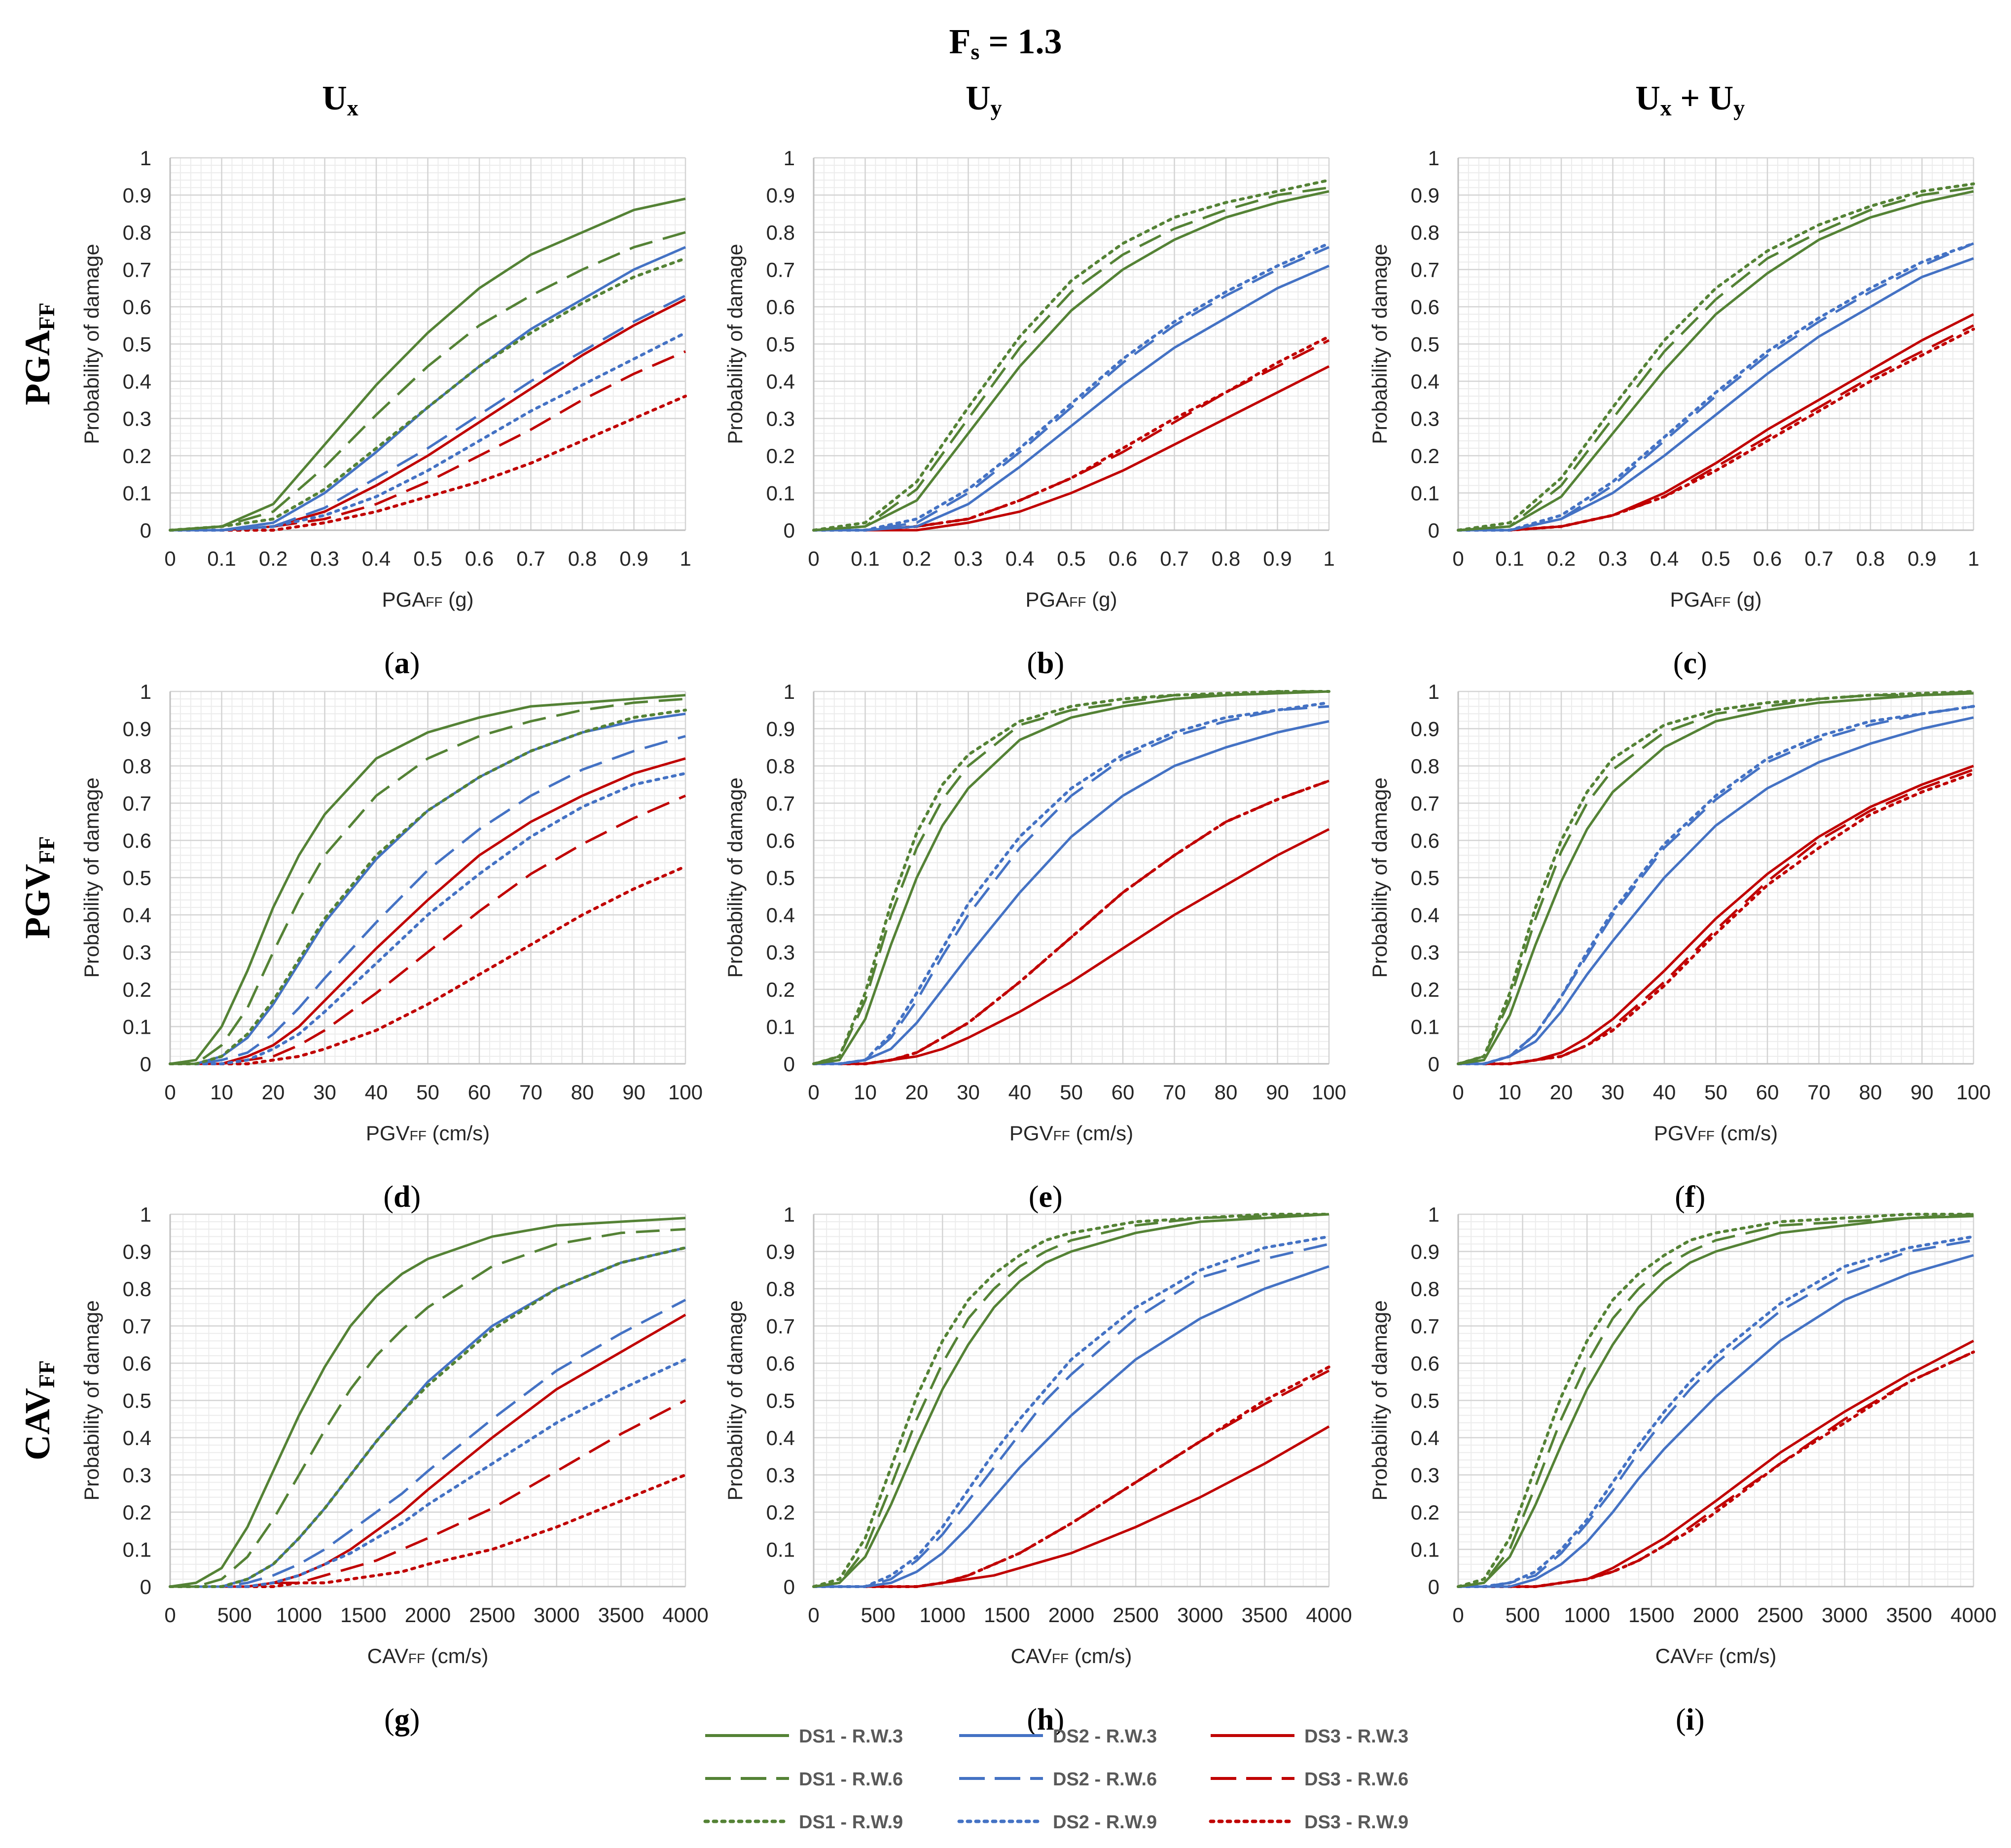 The width and height of the screenshot is (2011, 1848). What do you see at coordinates (984, 99) in the screenshot?
I see `column-header: Uy` at bounding box center [984, 99].